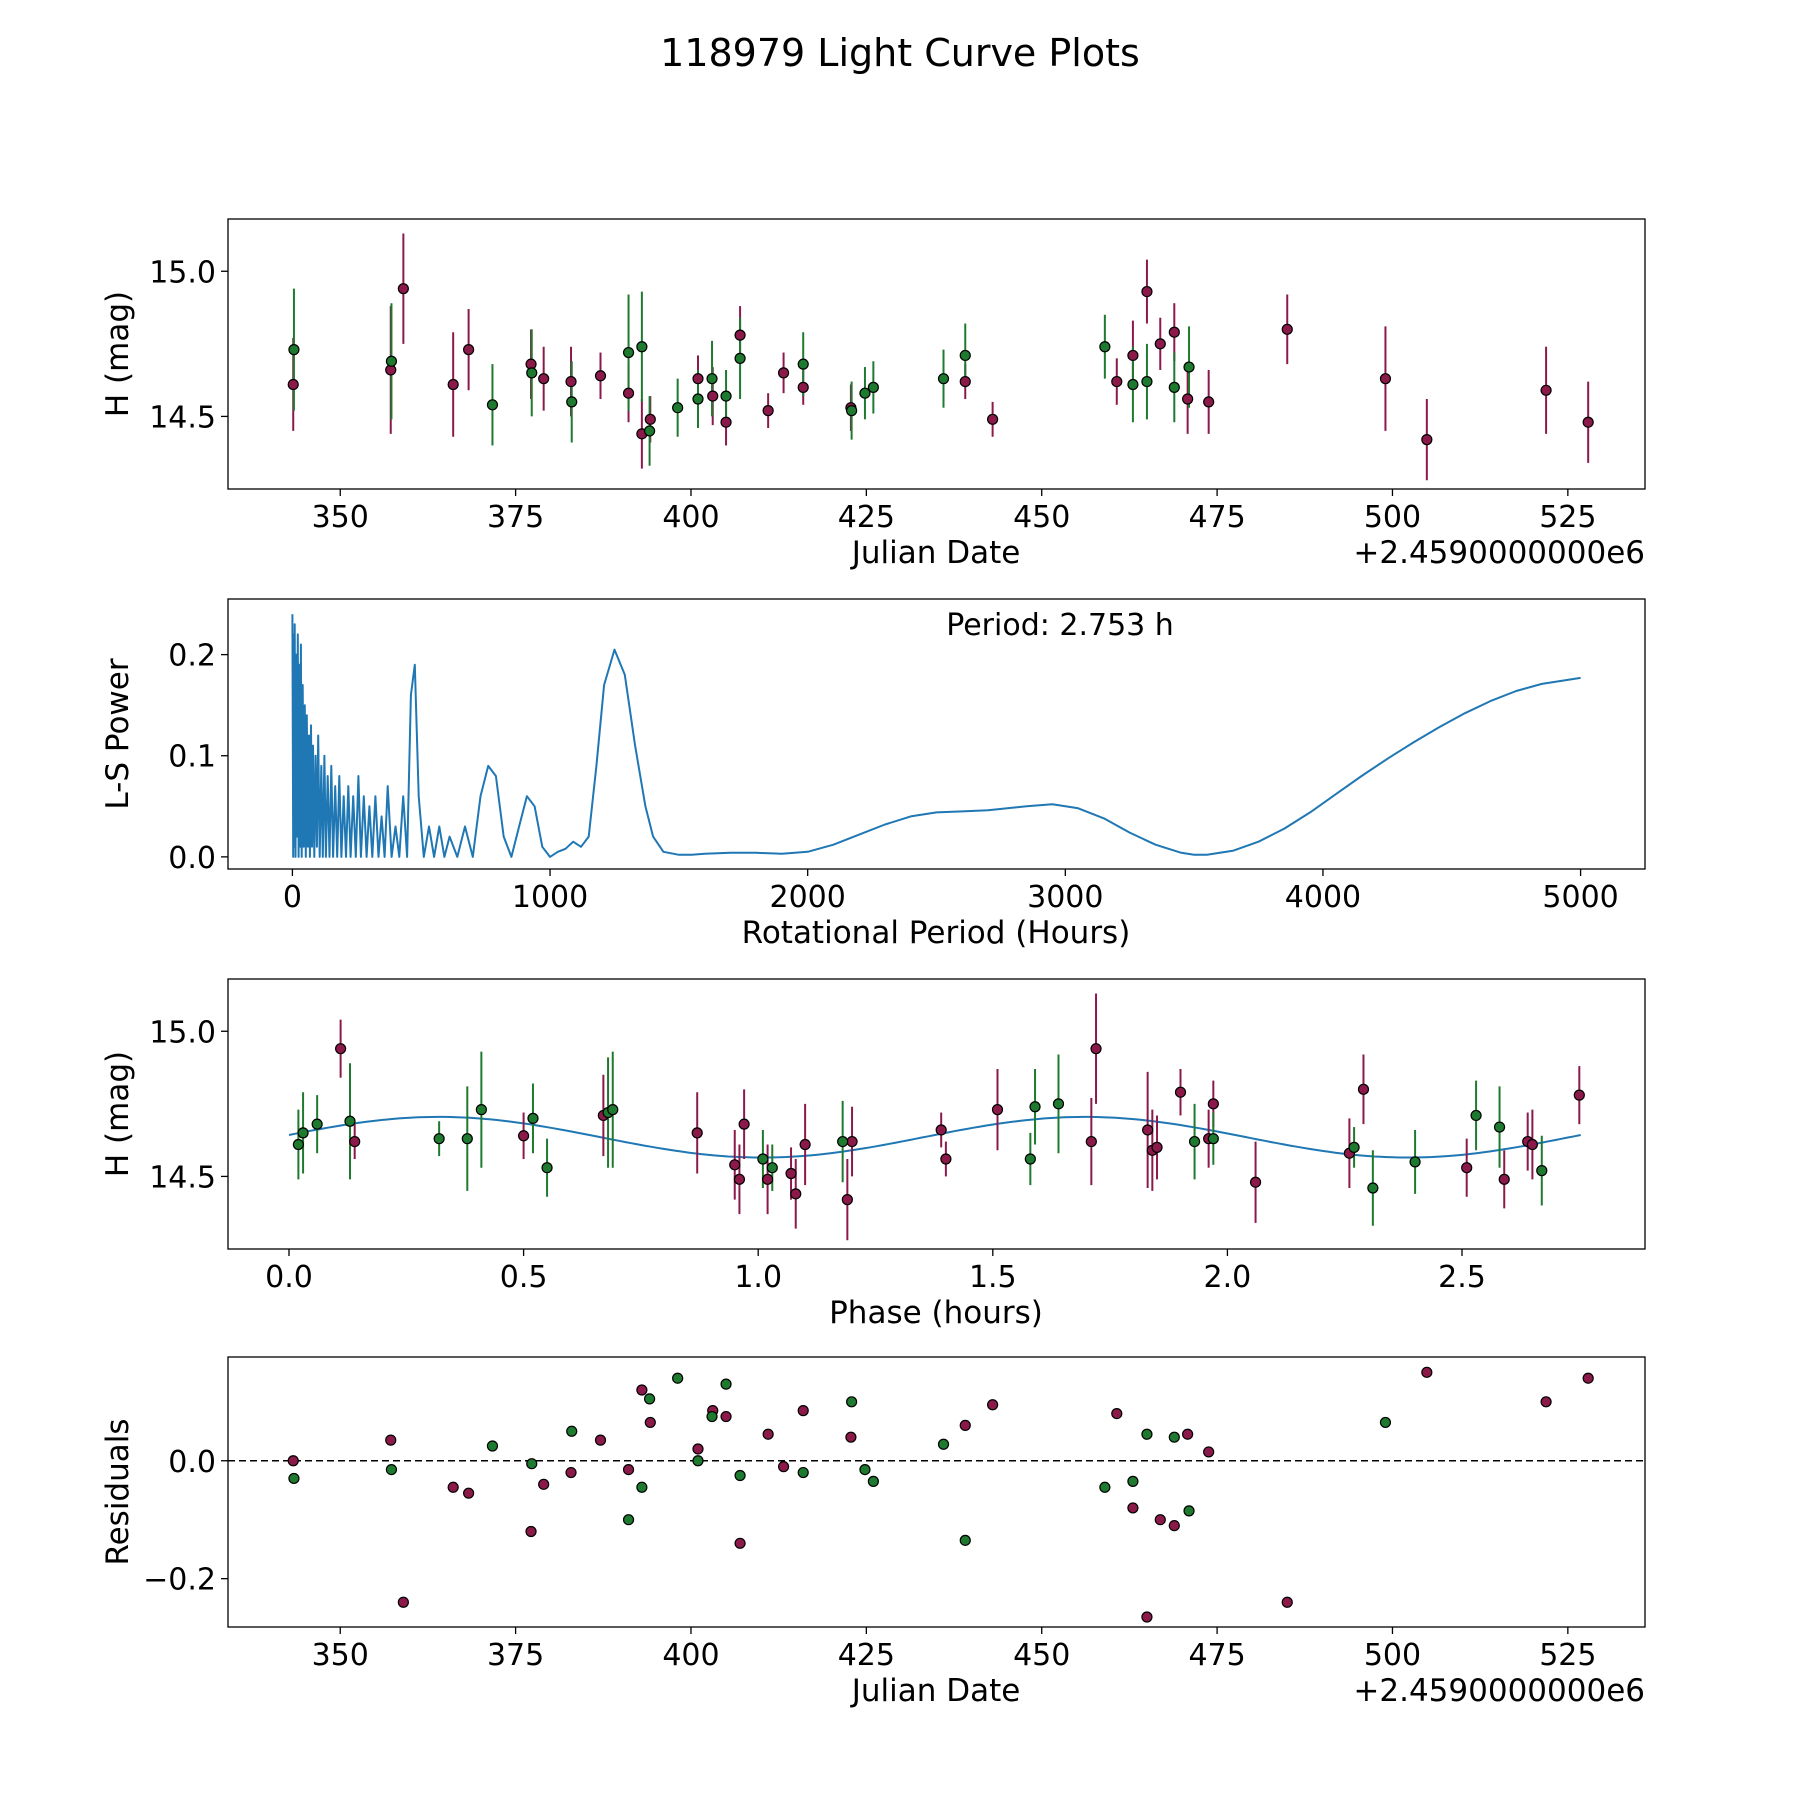 The image size is (1800, 1800). What do you see at coordinates (340, 1655) in the screenshot?
I see `x-tick-label: 350` at bounding box center [340, 1655].